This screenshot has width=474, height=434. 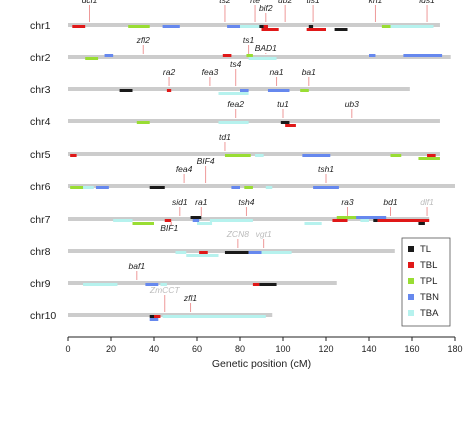 What do you see at coordinates (184, 169) in the screenshot?
I see `gene-label: fea4` at bounding box center [184, 169].